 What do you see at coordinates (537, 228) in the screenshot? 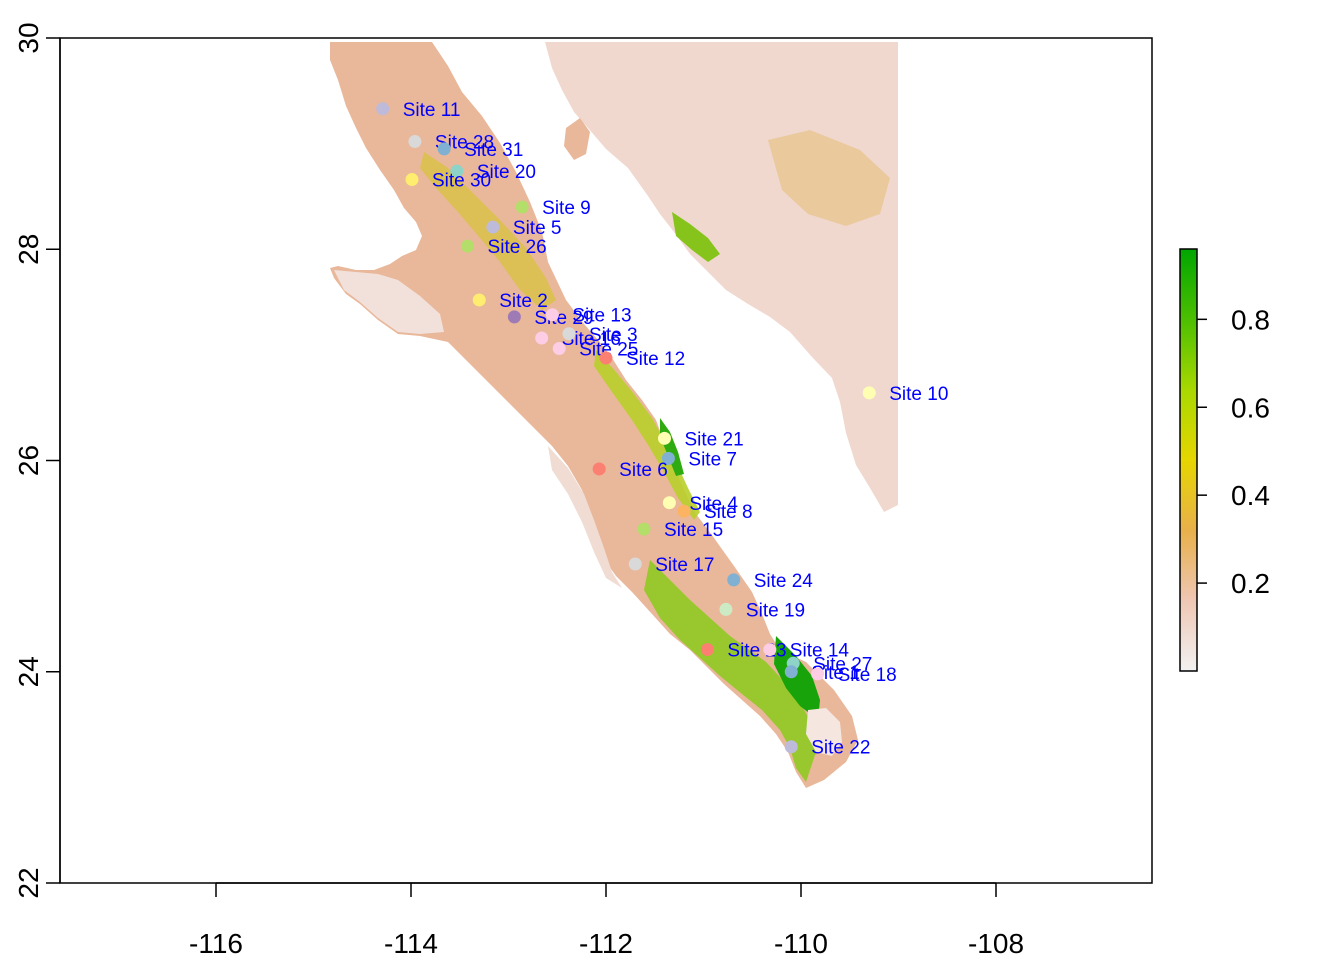
I see `site-label: Site 5` at bounding box center [537, 228].